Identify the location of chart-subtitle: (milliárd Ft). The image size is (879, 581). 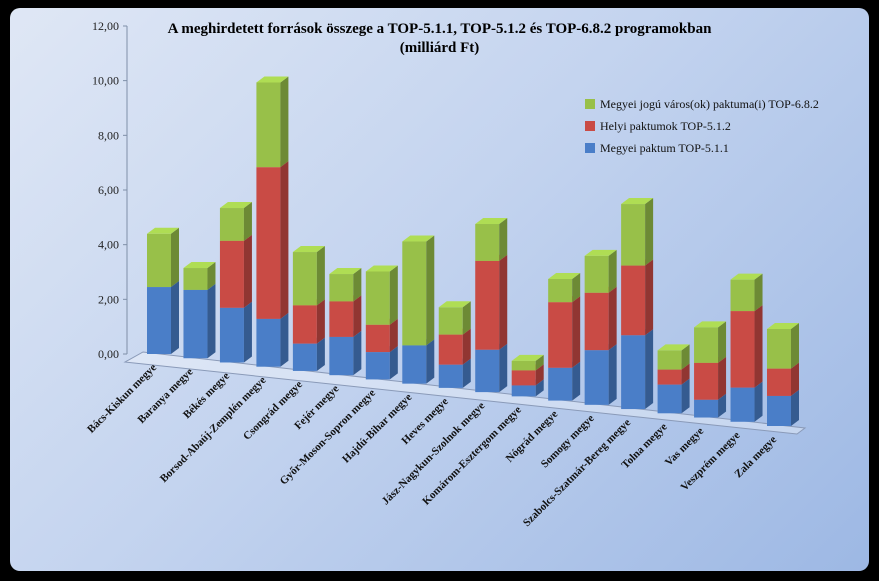
(439, 48).